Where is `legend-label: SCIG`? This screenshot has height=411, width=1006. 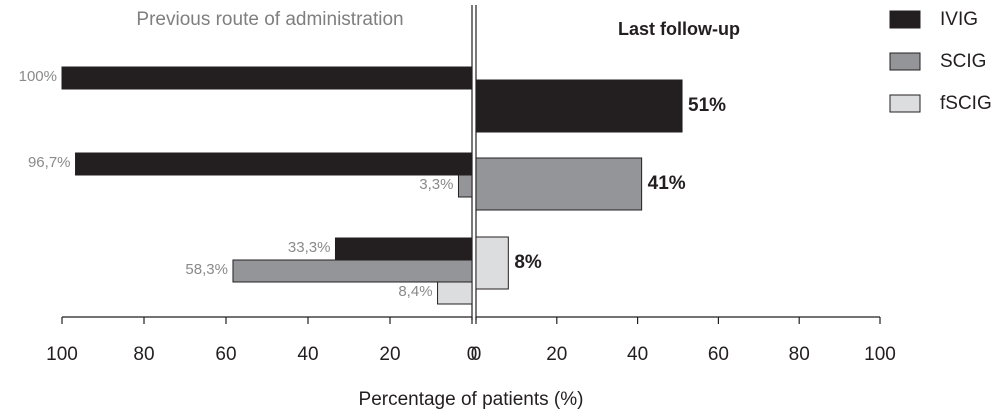 legend-label: SCIG is located at coordinates (963, 61).